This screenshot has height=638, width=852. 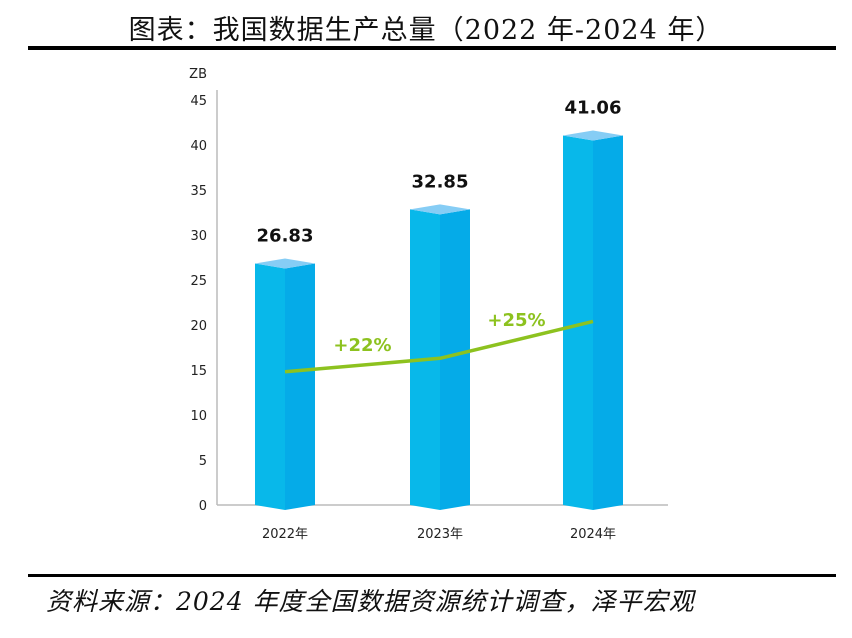 I want to click on y-tick-label: 5, so click(x=203, y=461).